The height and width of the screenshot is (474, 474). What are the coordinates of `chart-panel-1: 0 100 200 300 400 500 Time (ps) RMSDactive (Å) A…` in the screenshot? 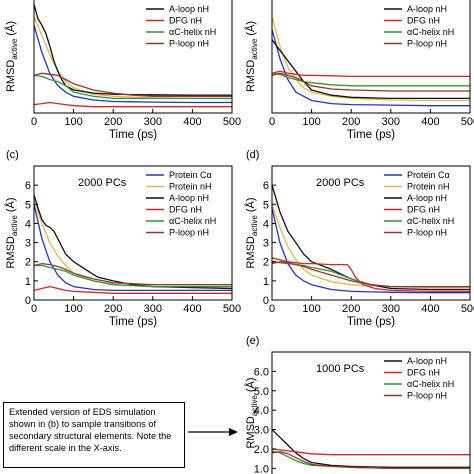 It's located at (122, 70).